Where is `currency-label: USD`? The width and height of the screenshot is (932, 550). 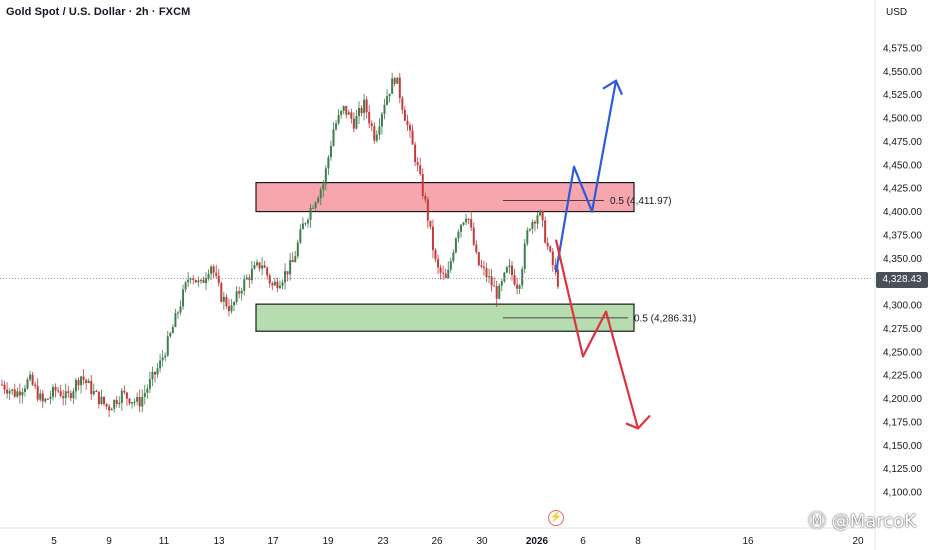 currency-label: USD is located at coordinates (897, 12).